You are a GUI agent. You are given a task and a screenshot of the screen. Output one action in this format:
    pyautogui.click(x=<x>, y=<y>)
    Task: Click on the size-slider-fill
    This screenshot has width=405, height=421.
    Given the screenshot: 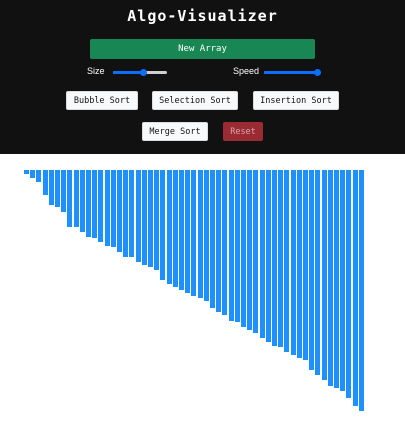 What is the action you would take?
    pyautogui.click(x=128, y=72)
    